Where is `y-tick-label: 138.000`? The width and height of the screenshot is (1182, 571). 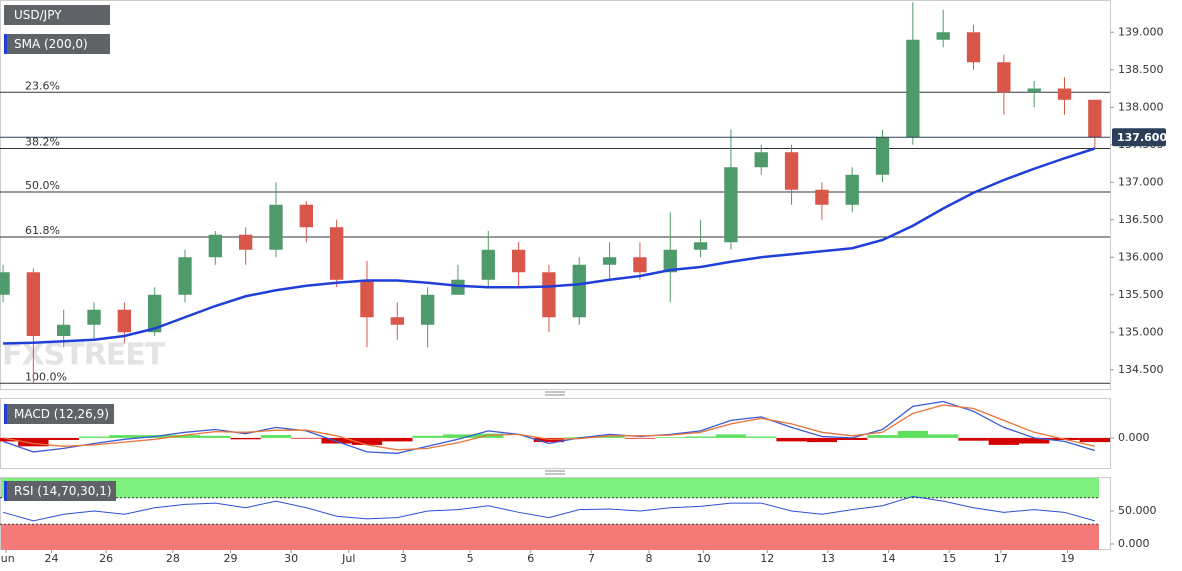
y-tick-label: 138.000 is located at coordinates (1141, 106).